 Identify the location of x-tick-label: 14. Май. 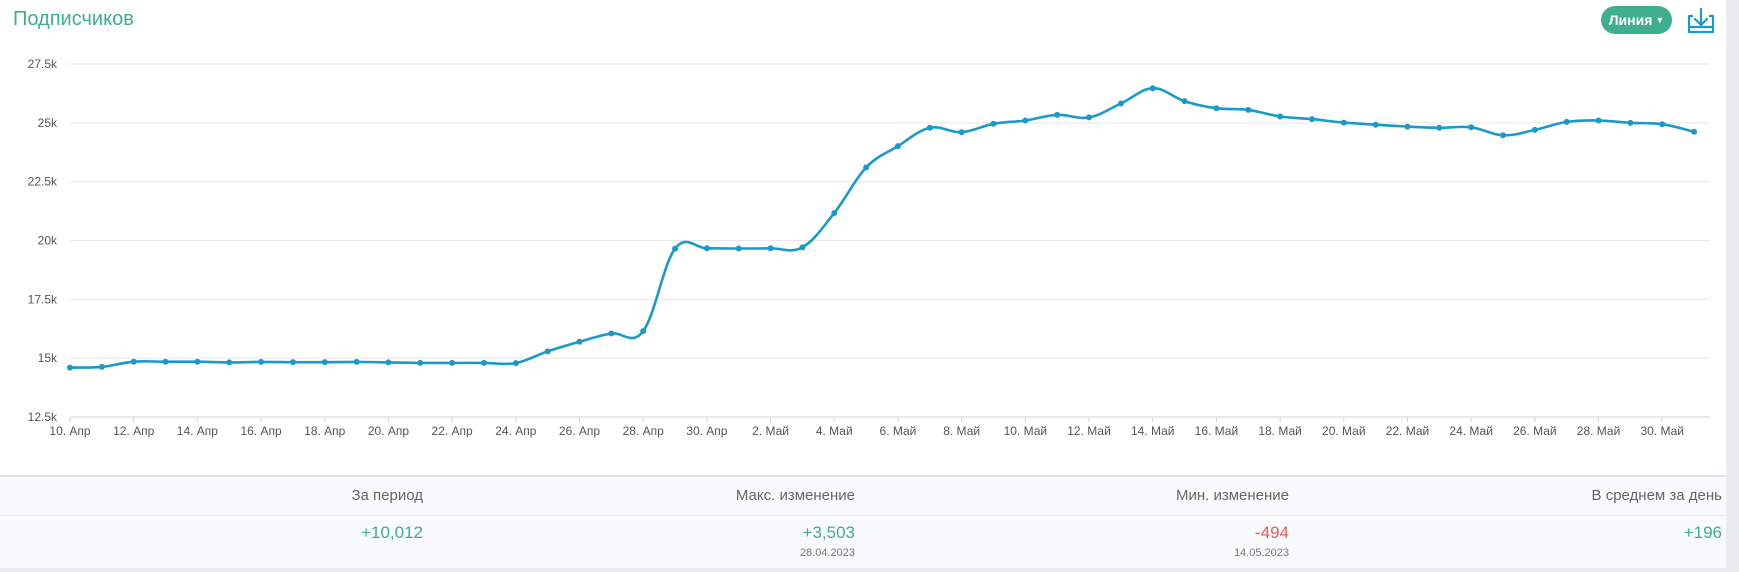
(1153, 431).